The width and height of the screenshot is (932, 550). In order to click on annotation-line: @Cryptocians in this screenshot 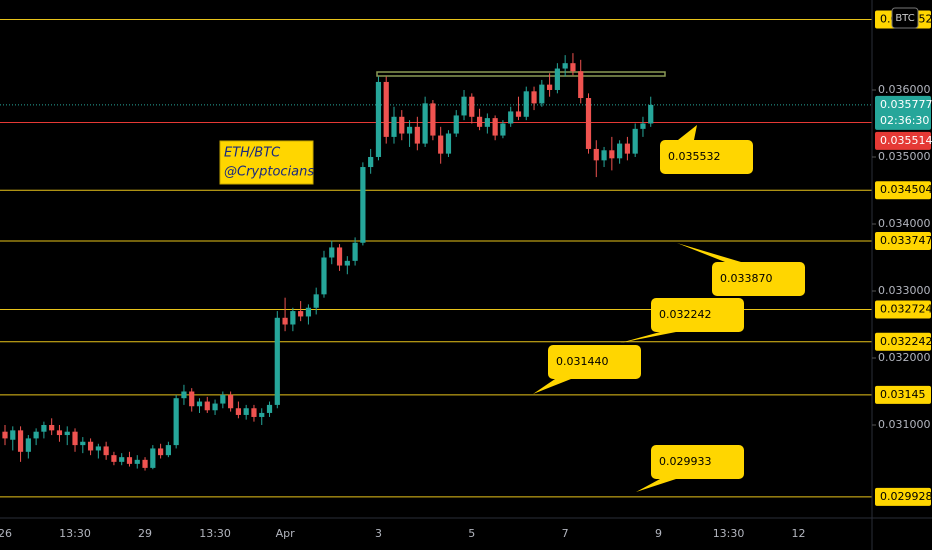, I will do `click(269, 172)`.